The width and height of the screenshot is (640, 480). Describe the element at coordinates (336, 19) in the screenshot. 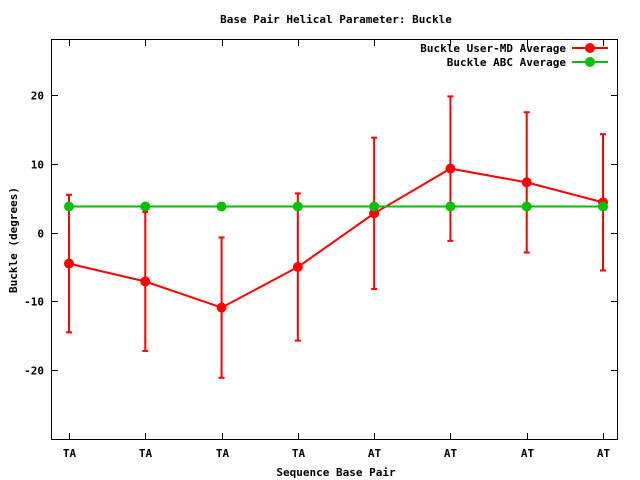

I see `chart-title: Base Pair Helical Parameter: Buckle` at that location.